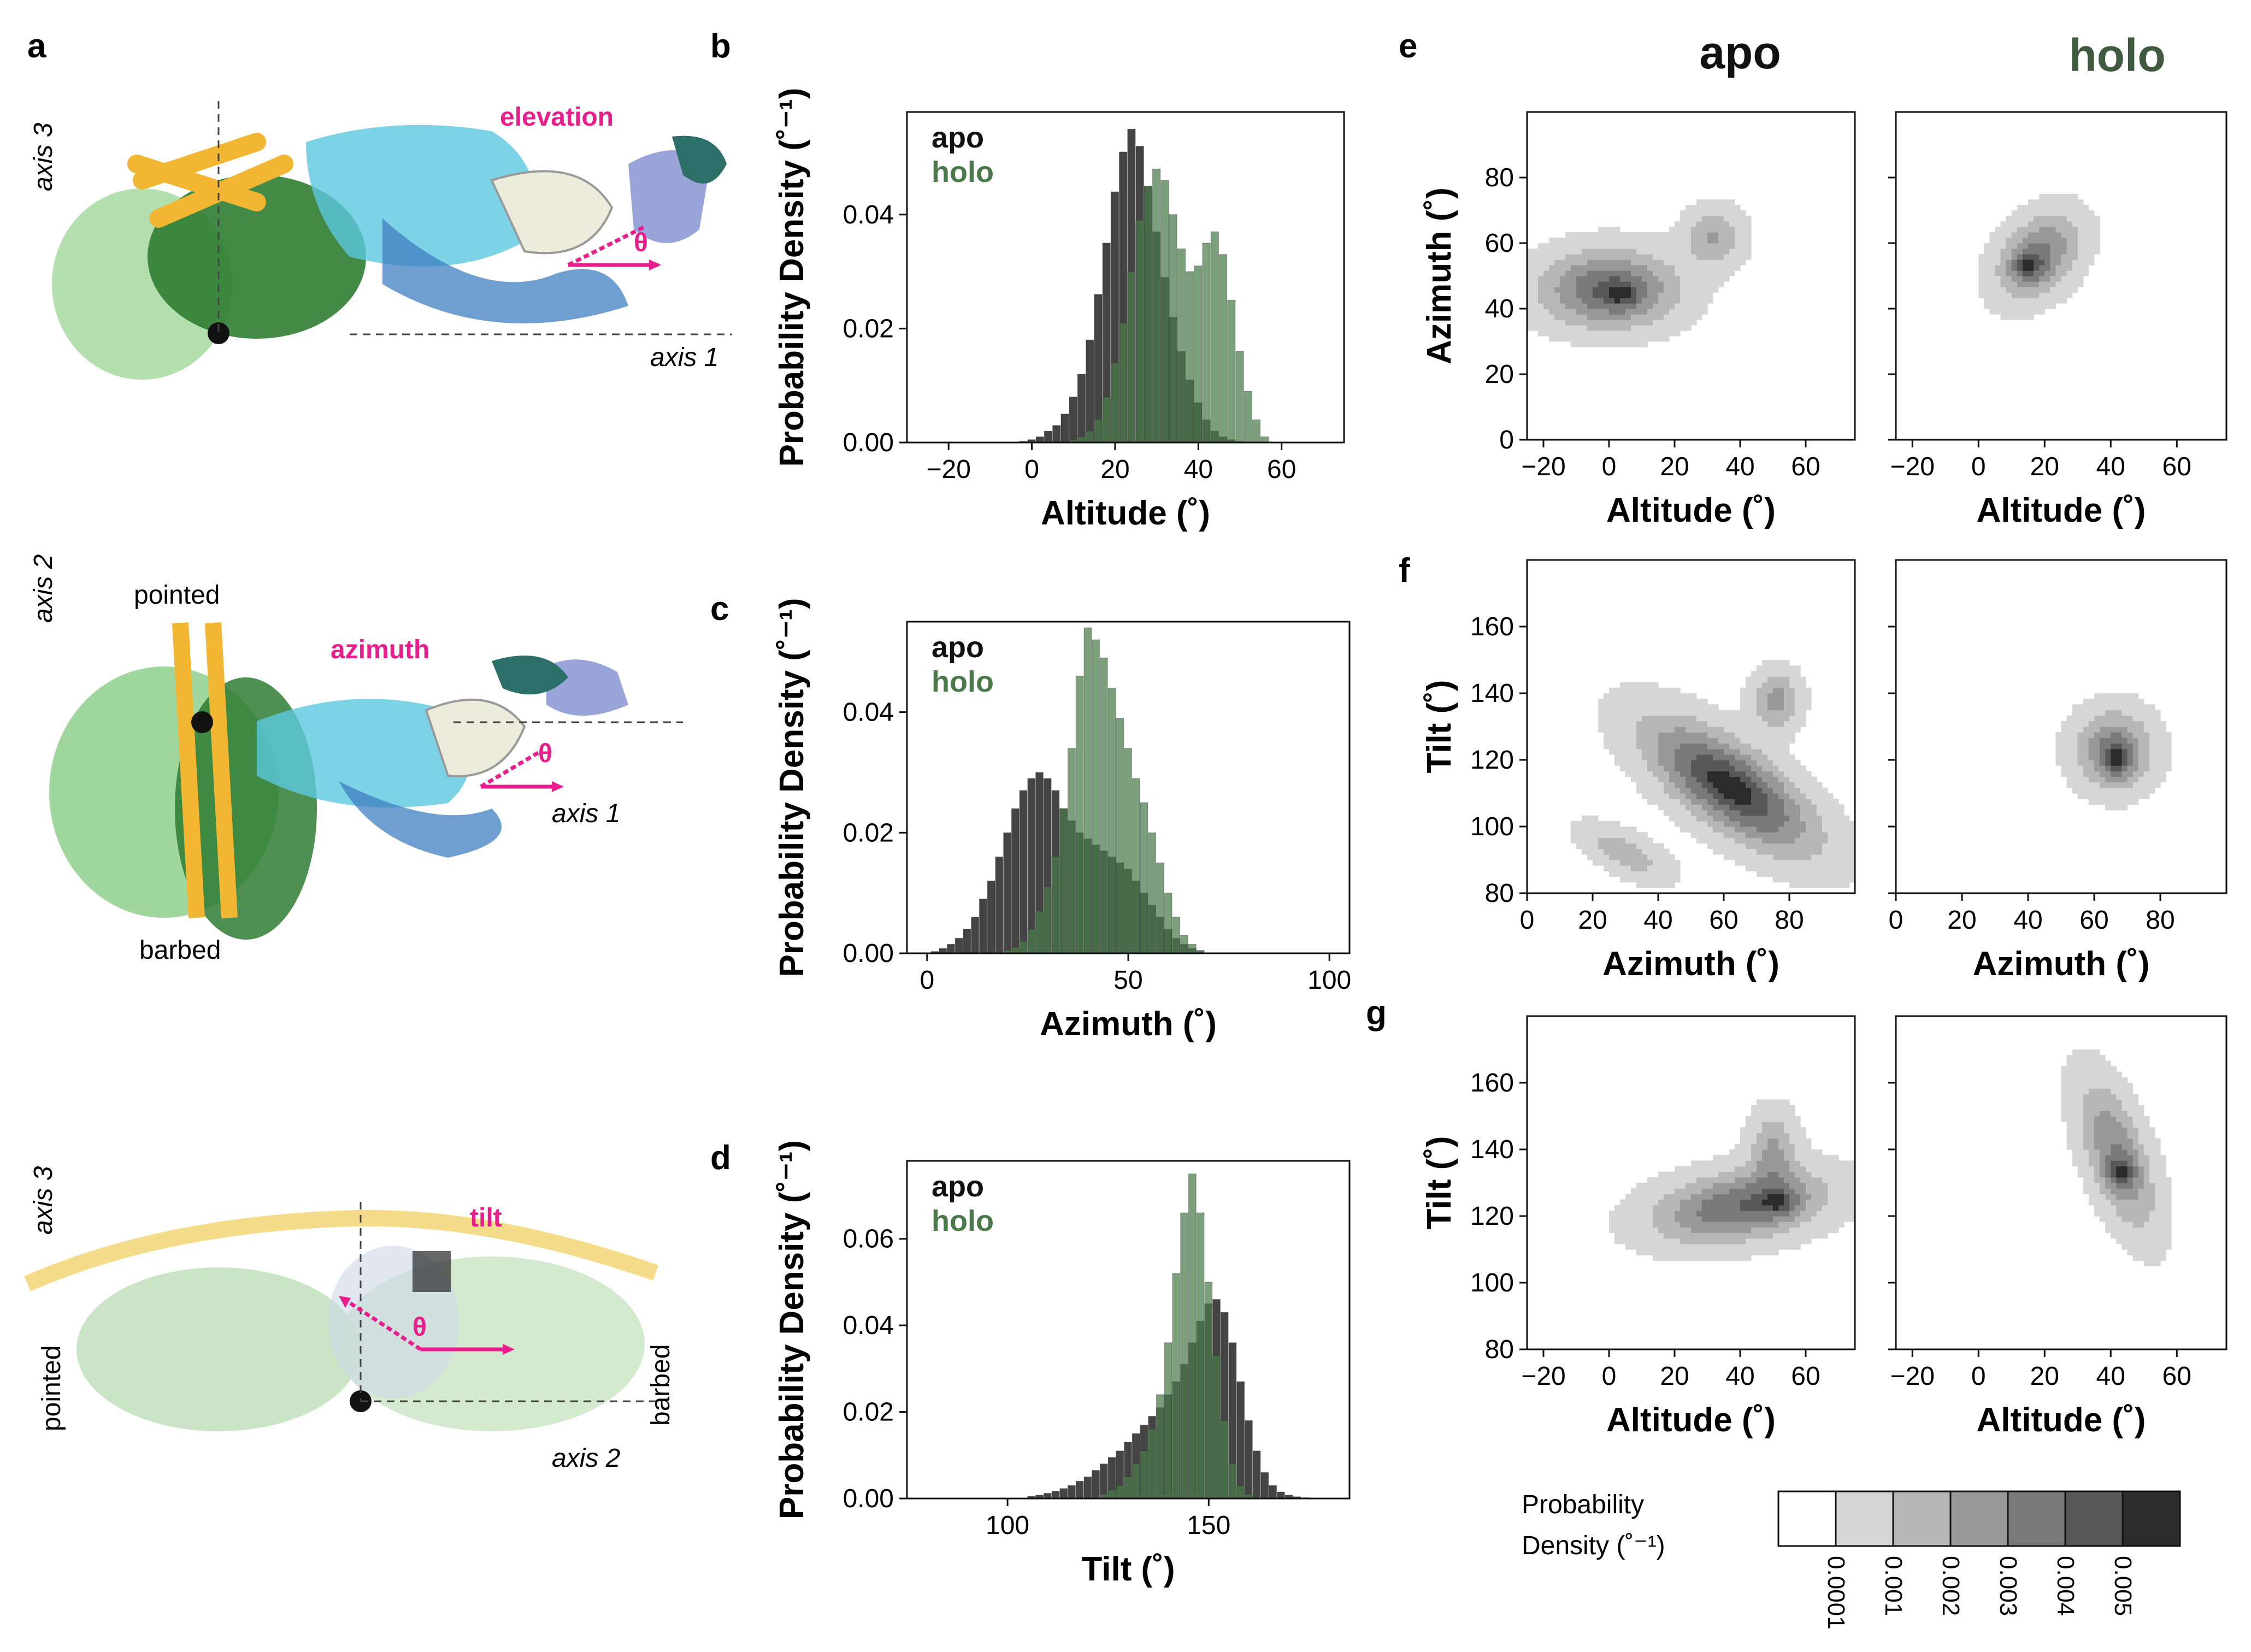 The width and height of the screenshot is (2251, 1652). Describe the element at coordinates (2110, 466) in the screenshot. I see `x-tick-label: 40` at that location.